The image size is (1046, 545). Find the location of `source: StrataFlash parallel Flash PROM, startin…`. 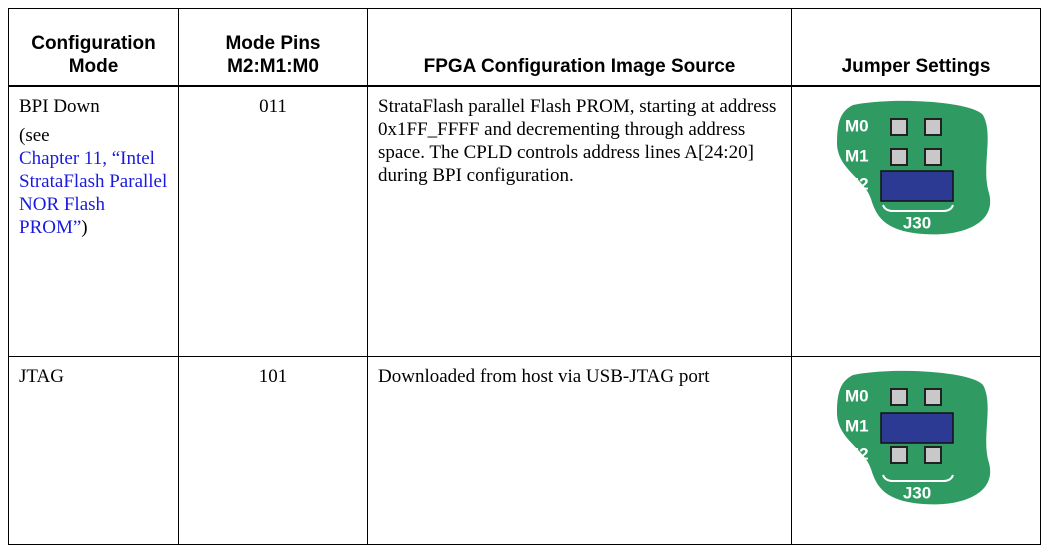

source: StrataFlash parallel Flash PROM, startin… is located at coordinates (577, 140).